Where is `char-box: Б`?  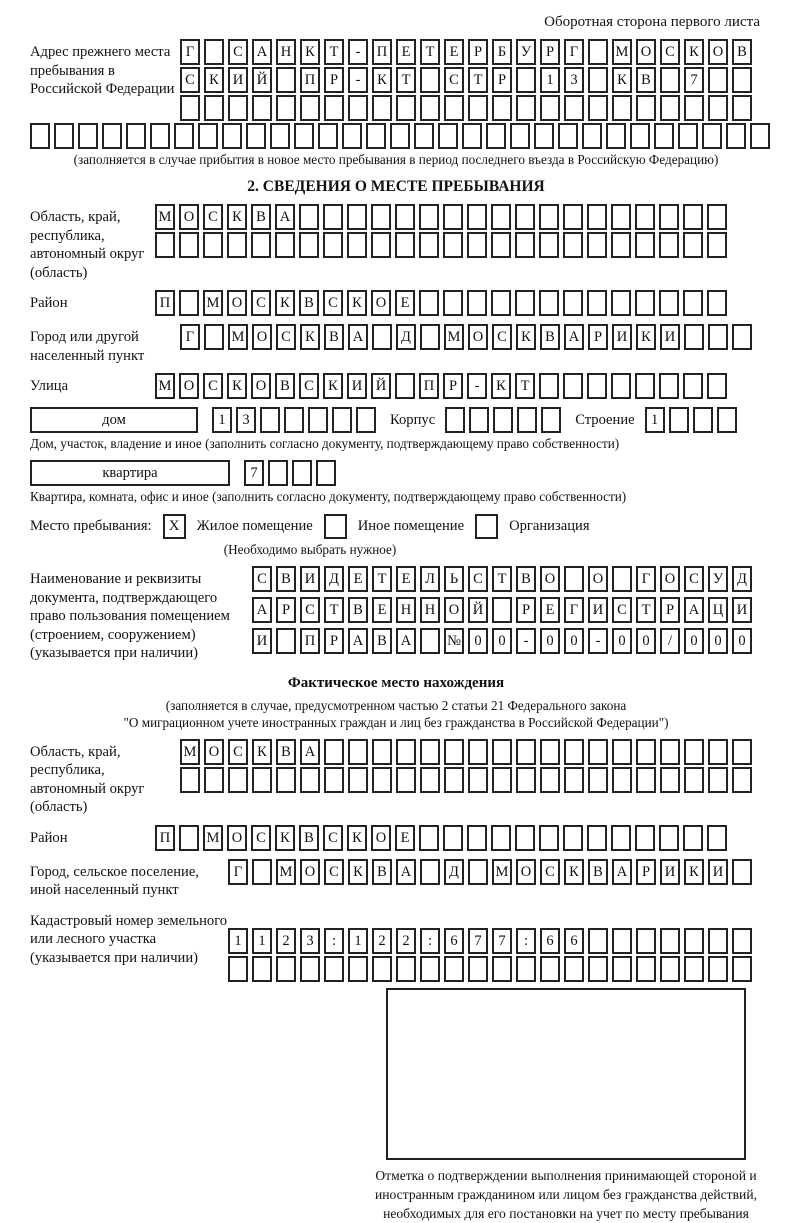 char-box: Б is located at coordinates (502, 52).